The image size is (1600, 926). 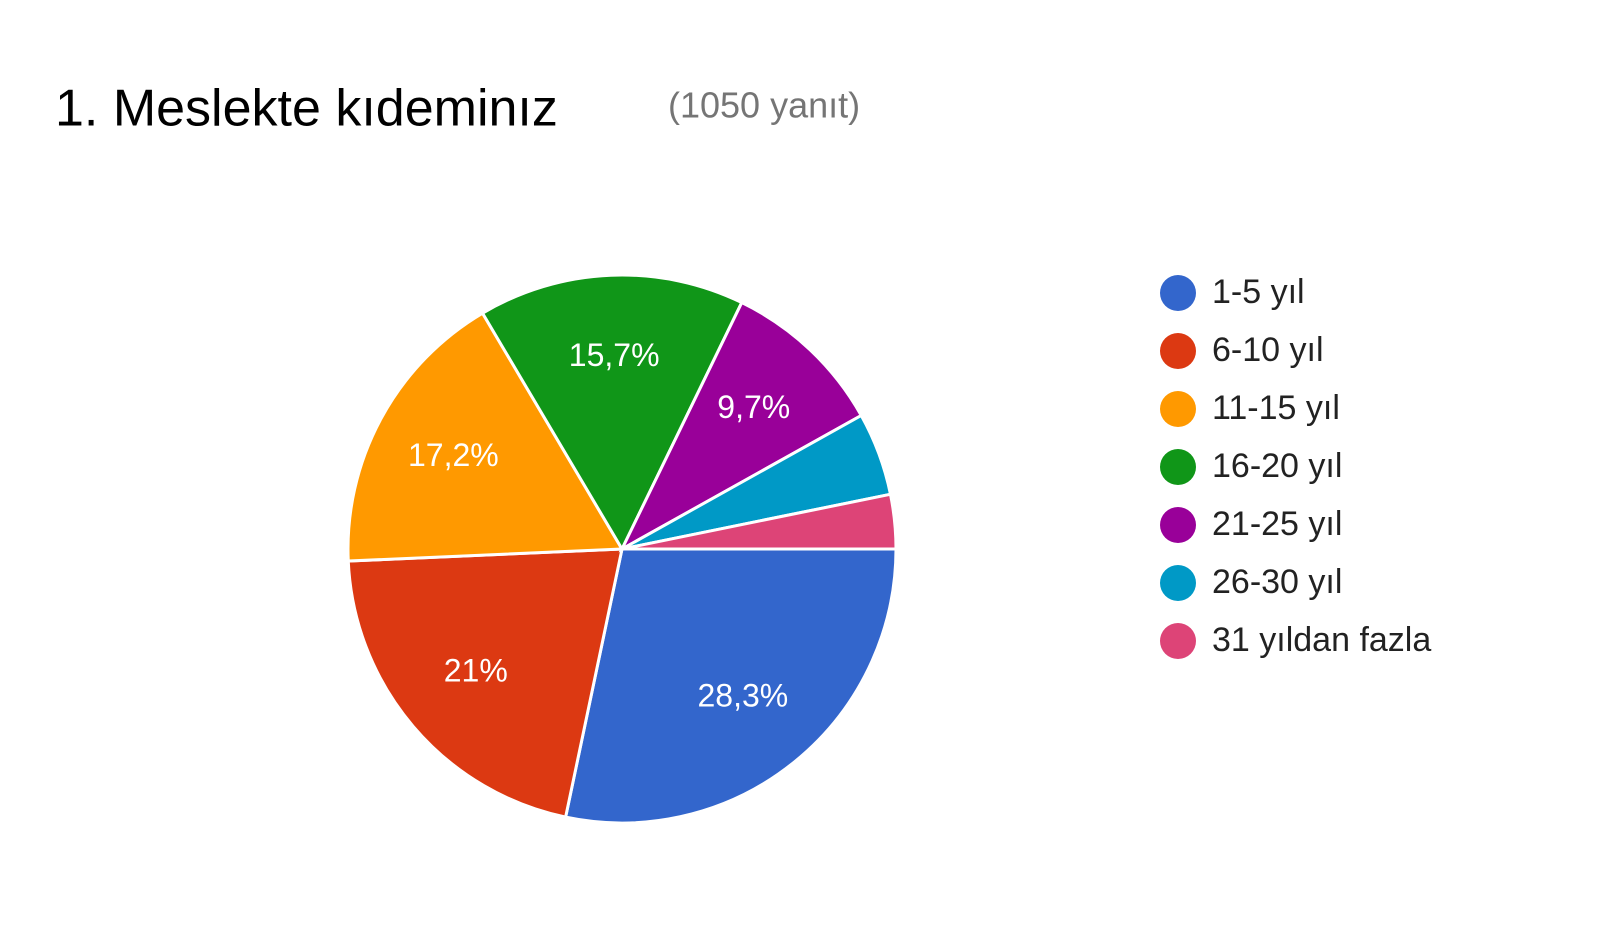 What do you see at coordinates (1277, 524) in the screenshot?
I see `legend-label: 21-25 yıl` at bounding box center [1277, 524].